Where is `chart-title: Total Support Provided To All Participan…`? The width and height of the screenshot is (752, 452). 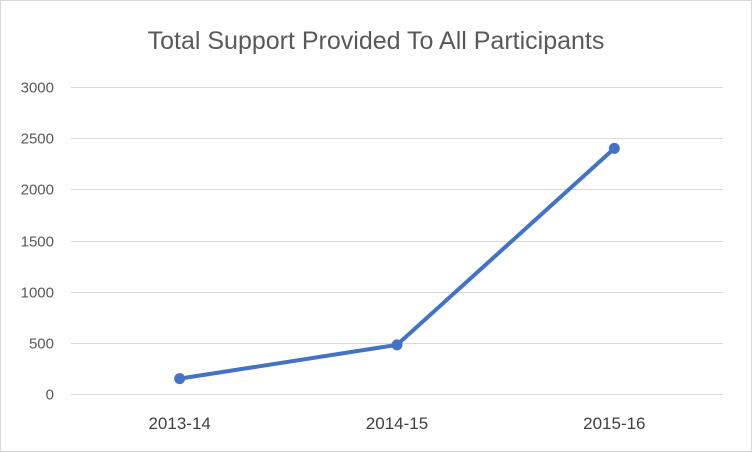
chart-title: Total Support Provided To All Participan… is located at coordinates (376, 41).